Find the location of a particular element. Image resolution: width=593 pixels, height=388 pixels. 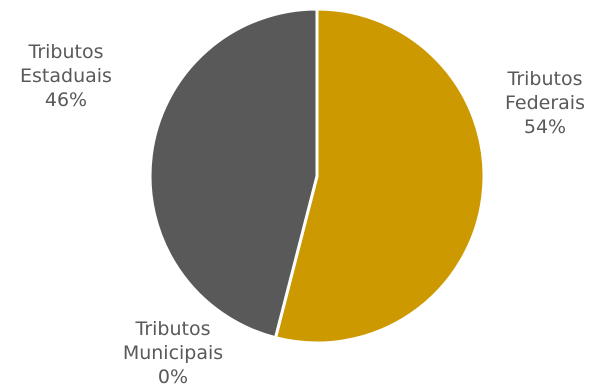

pie-label-federais: Tributos Federais 54% is located at coordinates (545, 103).